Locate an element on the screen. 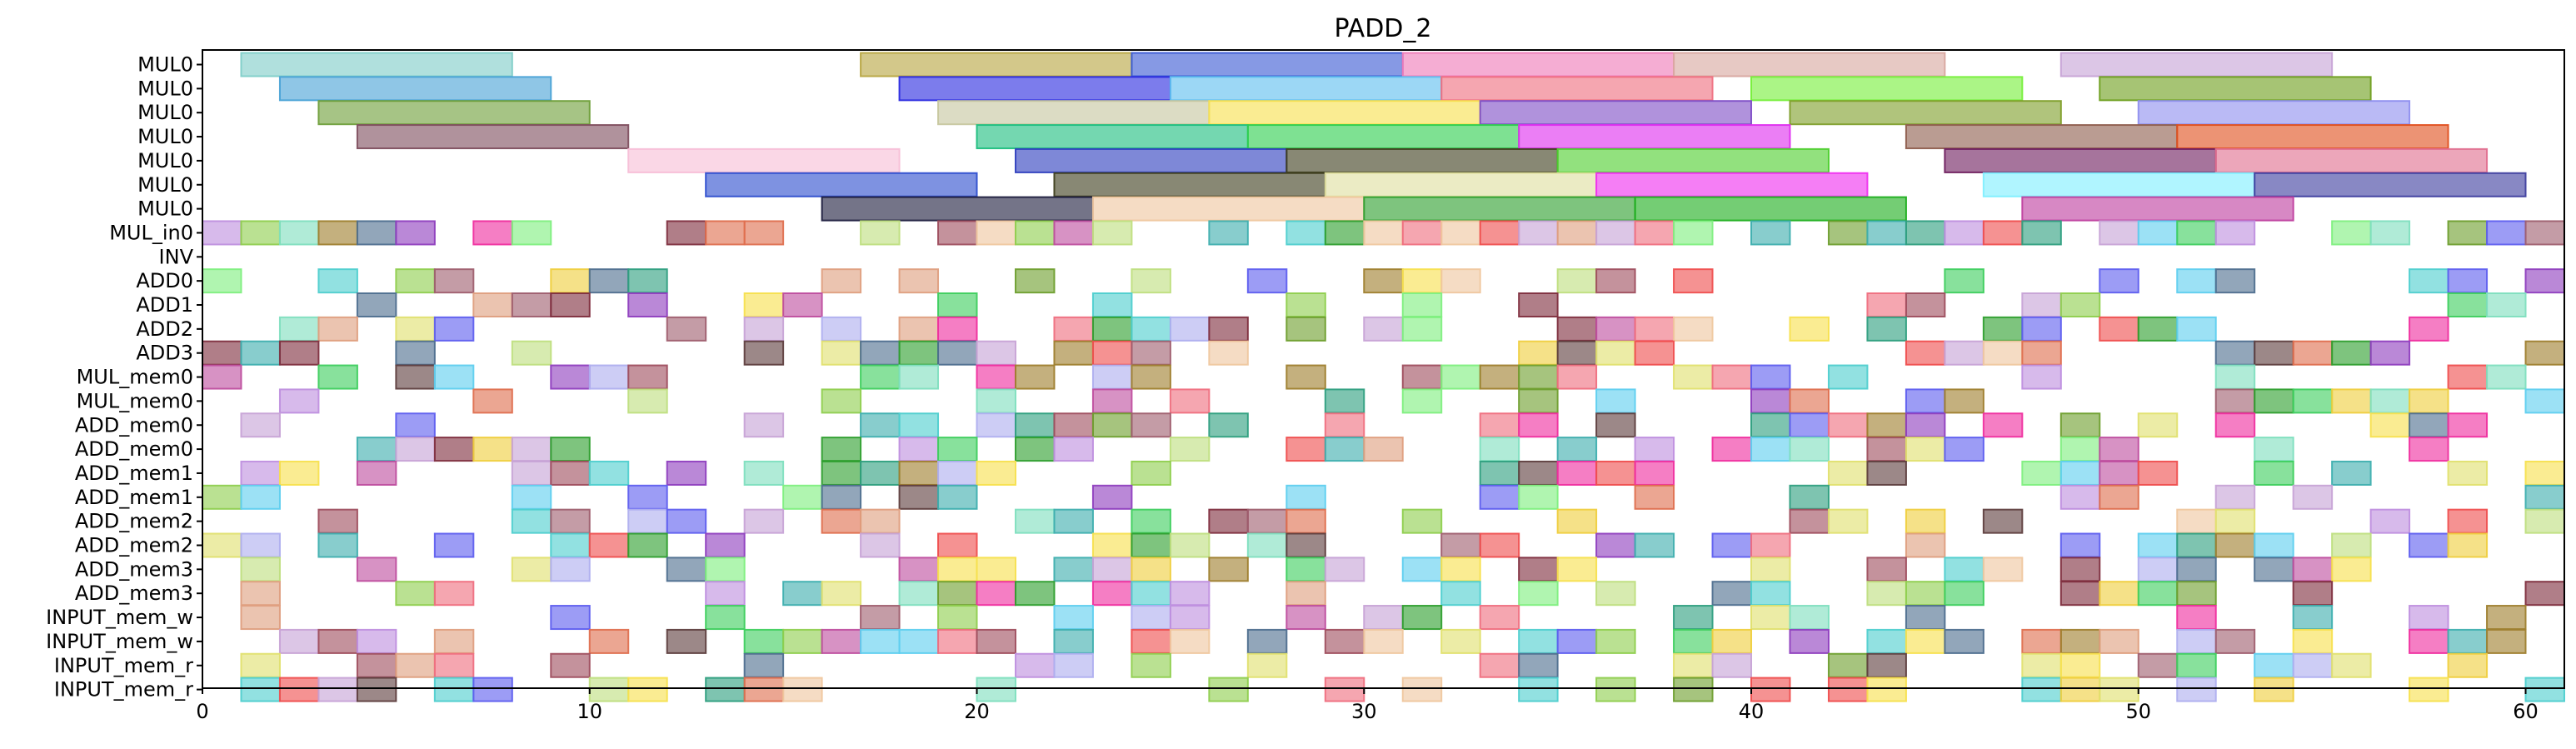  y-tick-label: ADD2 is located at coordinates (164, 329).